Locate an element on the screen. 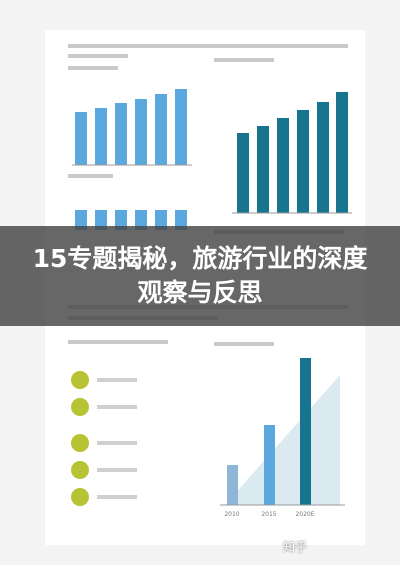 This screenshot has width=400, height=565. bar-chart-top-right is located at coordinates (292, 152).